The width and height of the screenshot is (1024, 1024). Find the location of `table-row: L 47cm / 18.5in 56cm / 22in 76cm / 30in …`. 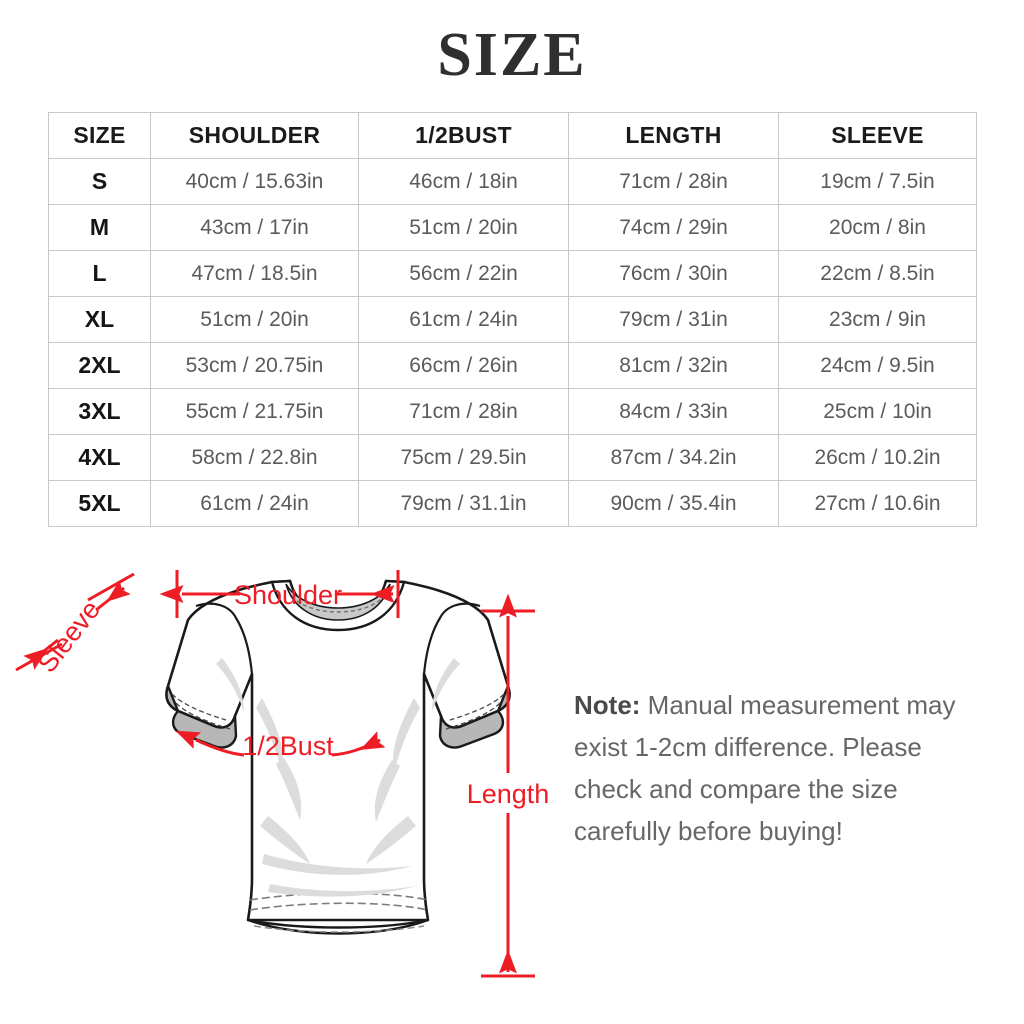

table-row: L 47cm / 18.5in 56cm / 22in 76cm / 30in … is located at coordinates (512, 273).